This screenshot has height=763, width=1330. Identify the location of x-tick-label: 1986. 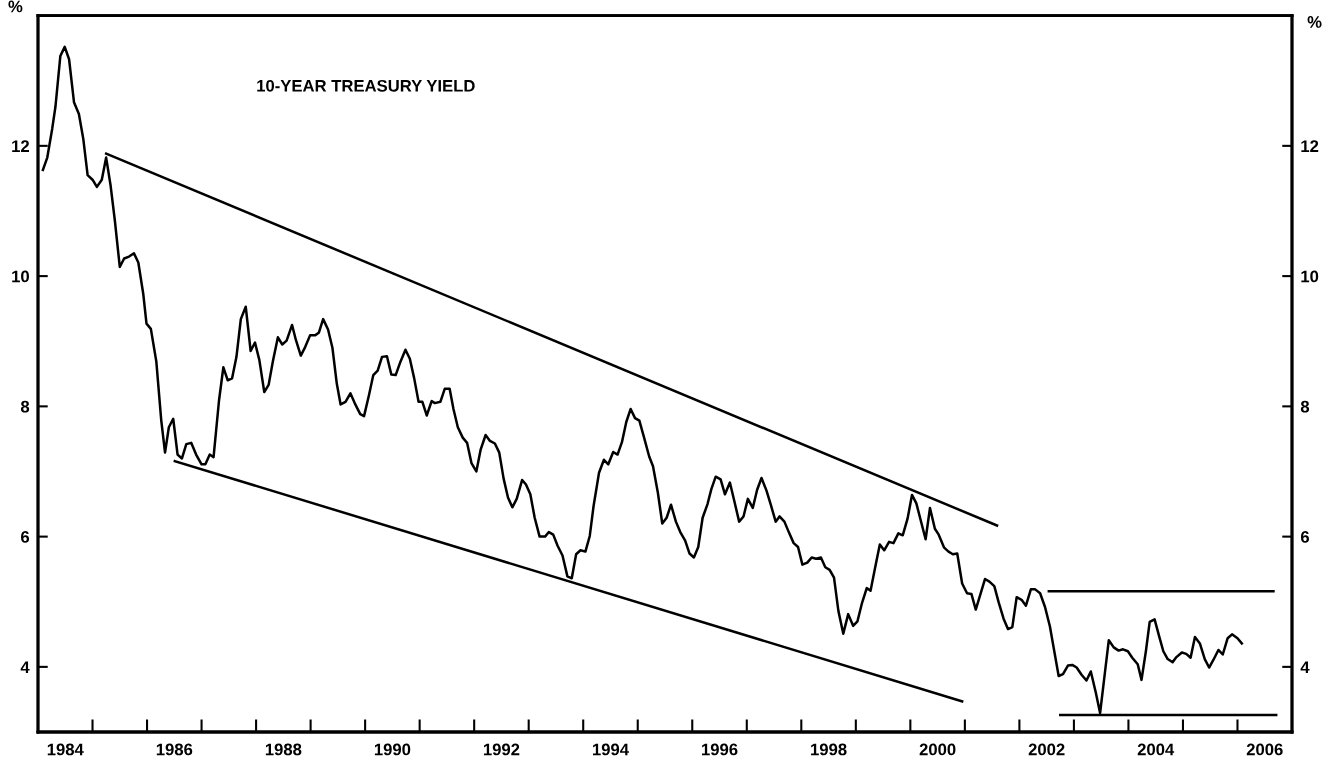
(174, 749).